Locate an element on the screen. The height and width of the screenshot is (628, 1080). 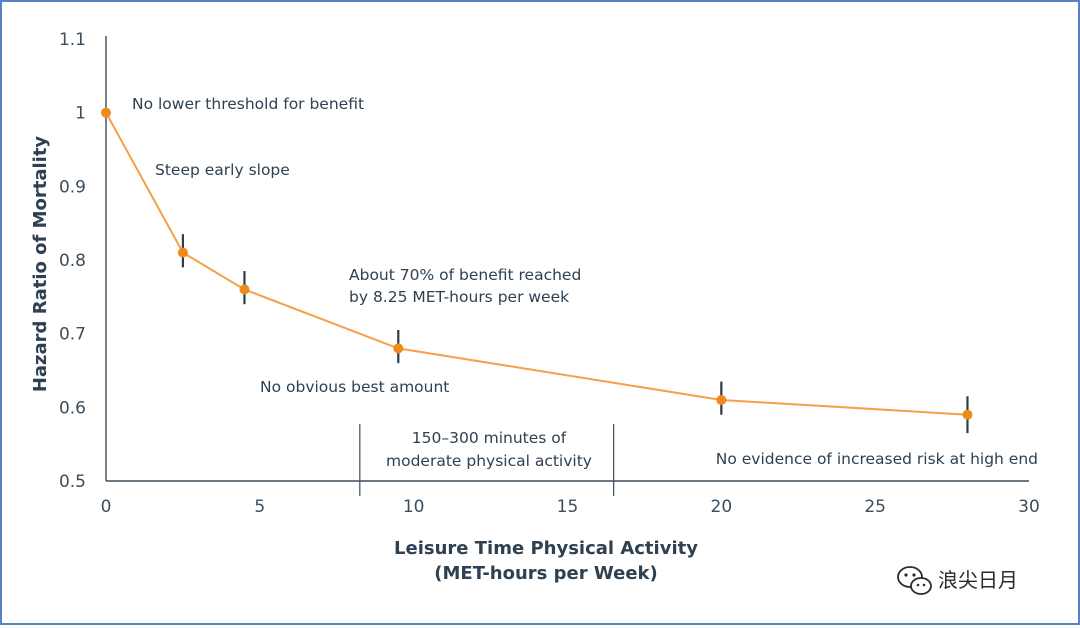
annotation-benefit-line1: About 70% of benefit reached is located at coordinates (465, 275).